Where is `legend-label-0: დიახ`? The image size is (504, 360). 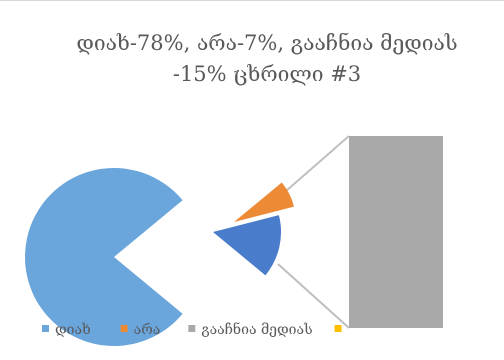 legend-label-0: დიახ is located at coordinates (73, 329).